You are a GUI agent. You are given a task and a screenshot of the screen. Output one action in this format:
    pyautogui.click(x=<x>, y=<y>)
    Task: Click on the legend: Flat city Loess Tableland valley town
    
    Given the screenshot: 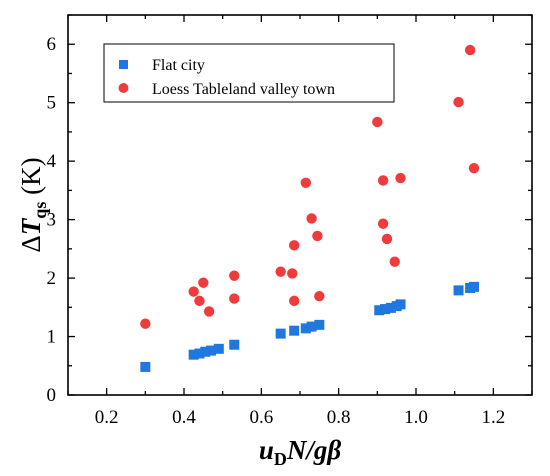 What is the action you would take?
    pyautogui.click(x=249, y=73)
    